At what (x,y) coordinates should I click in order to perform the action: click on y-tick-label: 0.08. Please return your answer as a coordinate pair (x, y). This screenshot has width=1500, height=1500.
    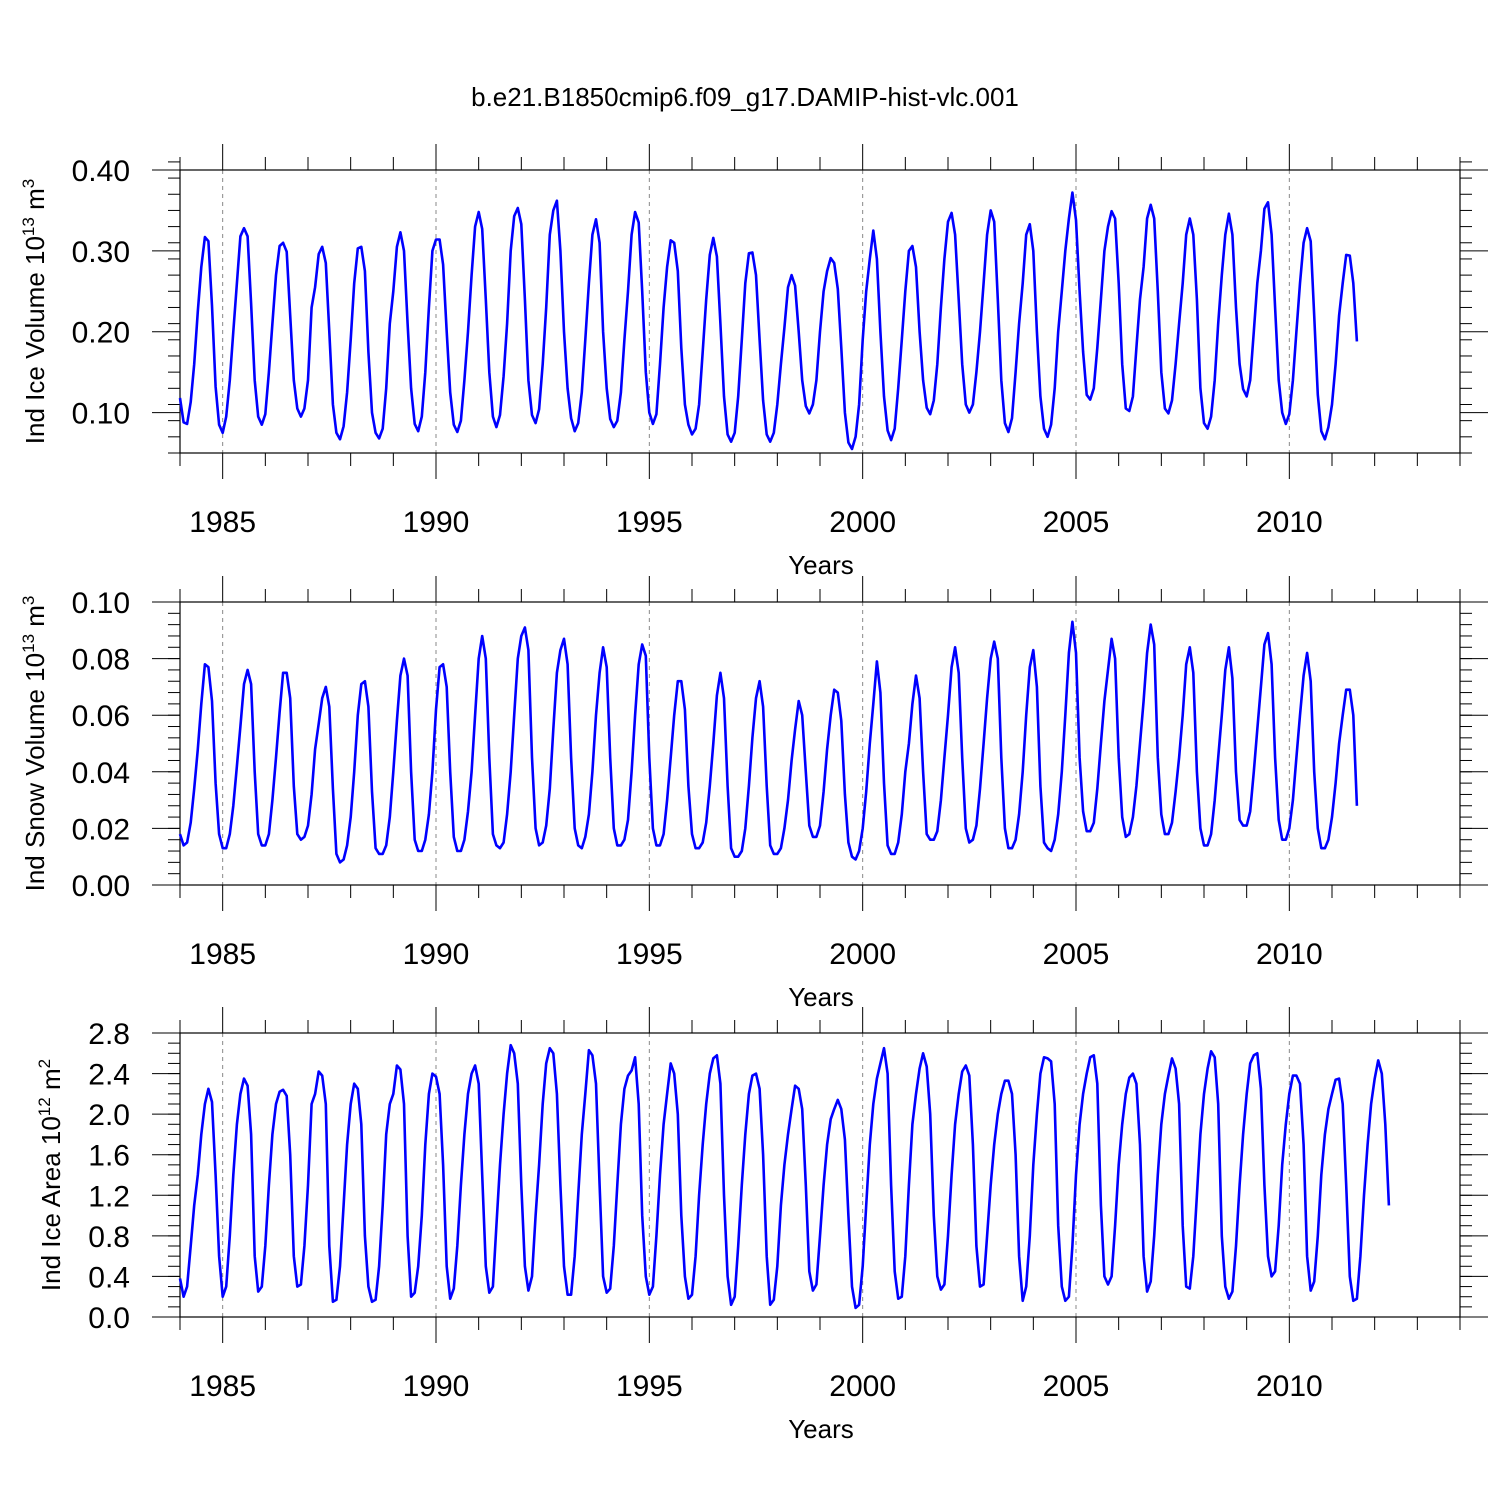
    Looking at the image, I should click on (101, 660).